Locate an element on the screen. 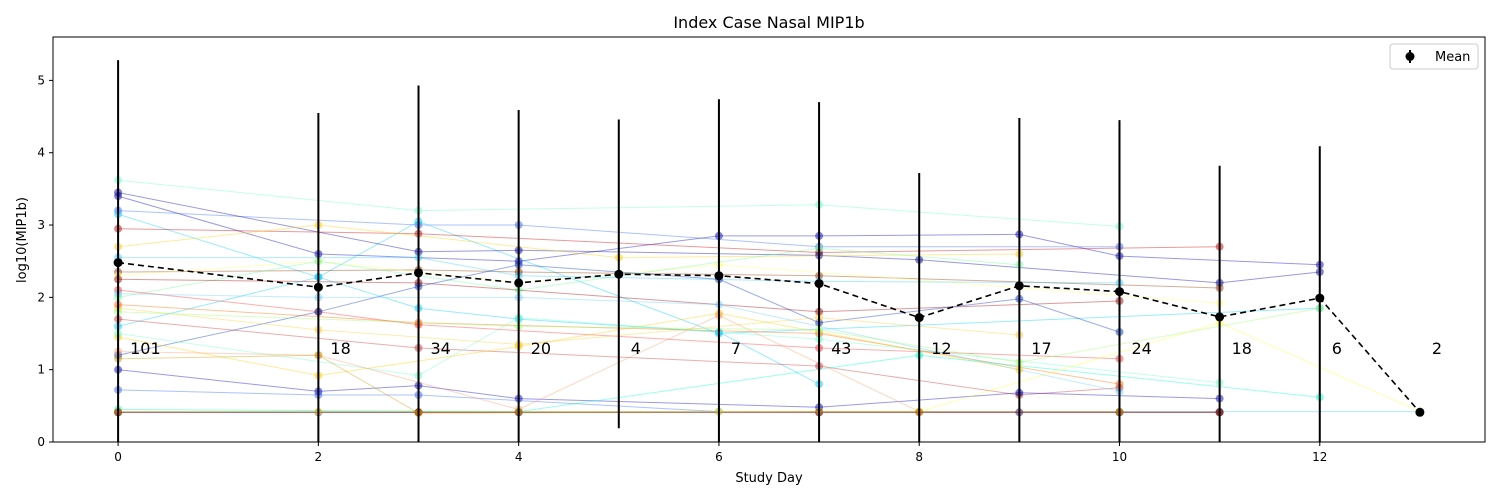  legend: Mean is located at coordinates (1434, 56).